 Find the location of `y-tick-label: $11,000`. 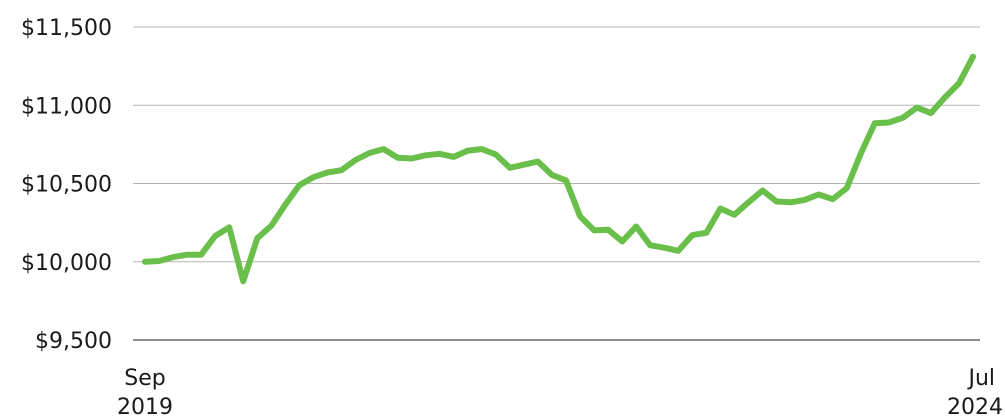

y-tick-label: $11,000 is located at coordinates (66, 106).